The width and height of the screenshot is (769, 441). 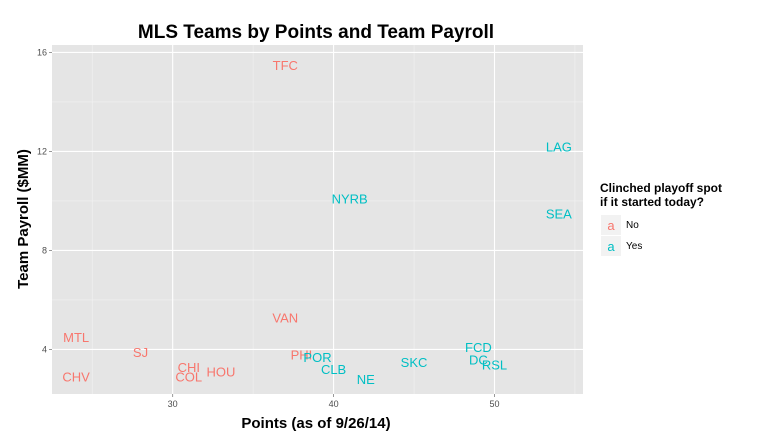 I want to click on x-tick-label: 40, so click(x=334, y=404).